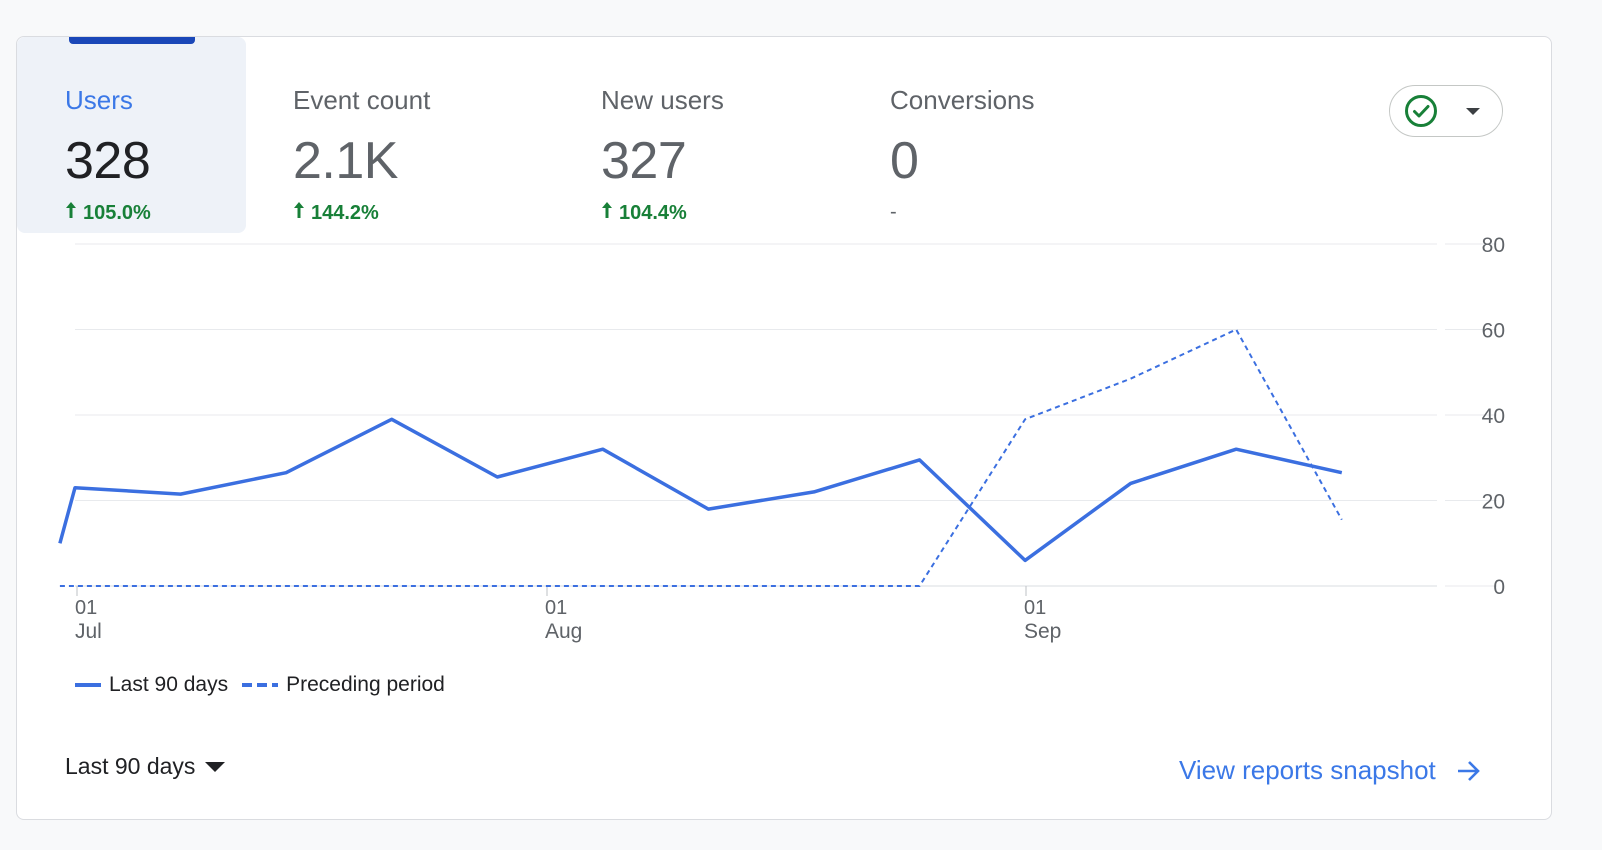 Image resolution: width=1602 pixels, height=850 pixels. I want to click on metric-change: 144.2%, so click(336, 213).